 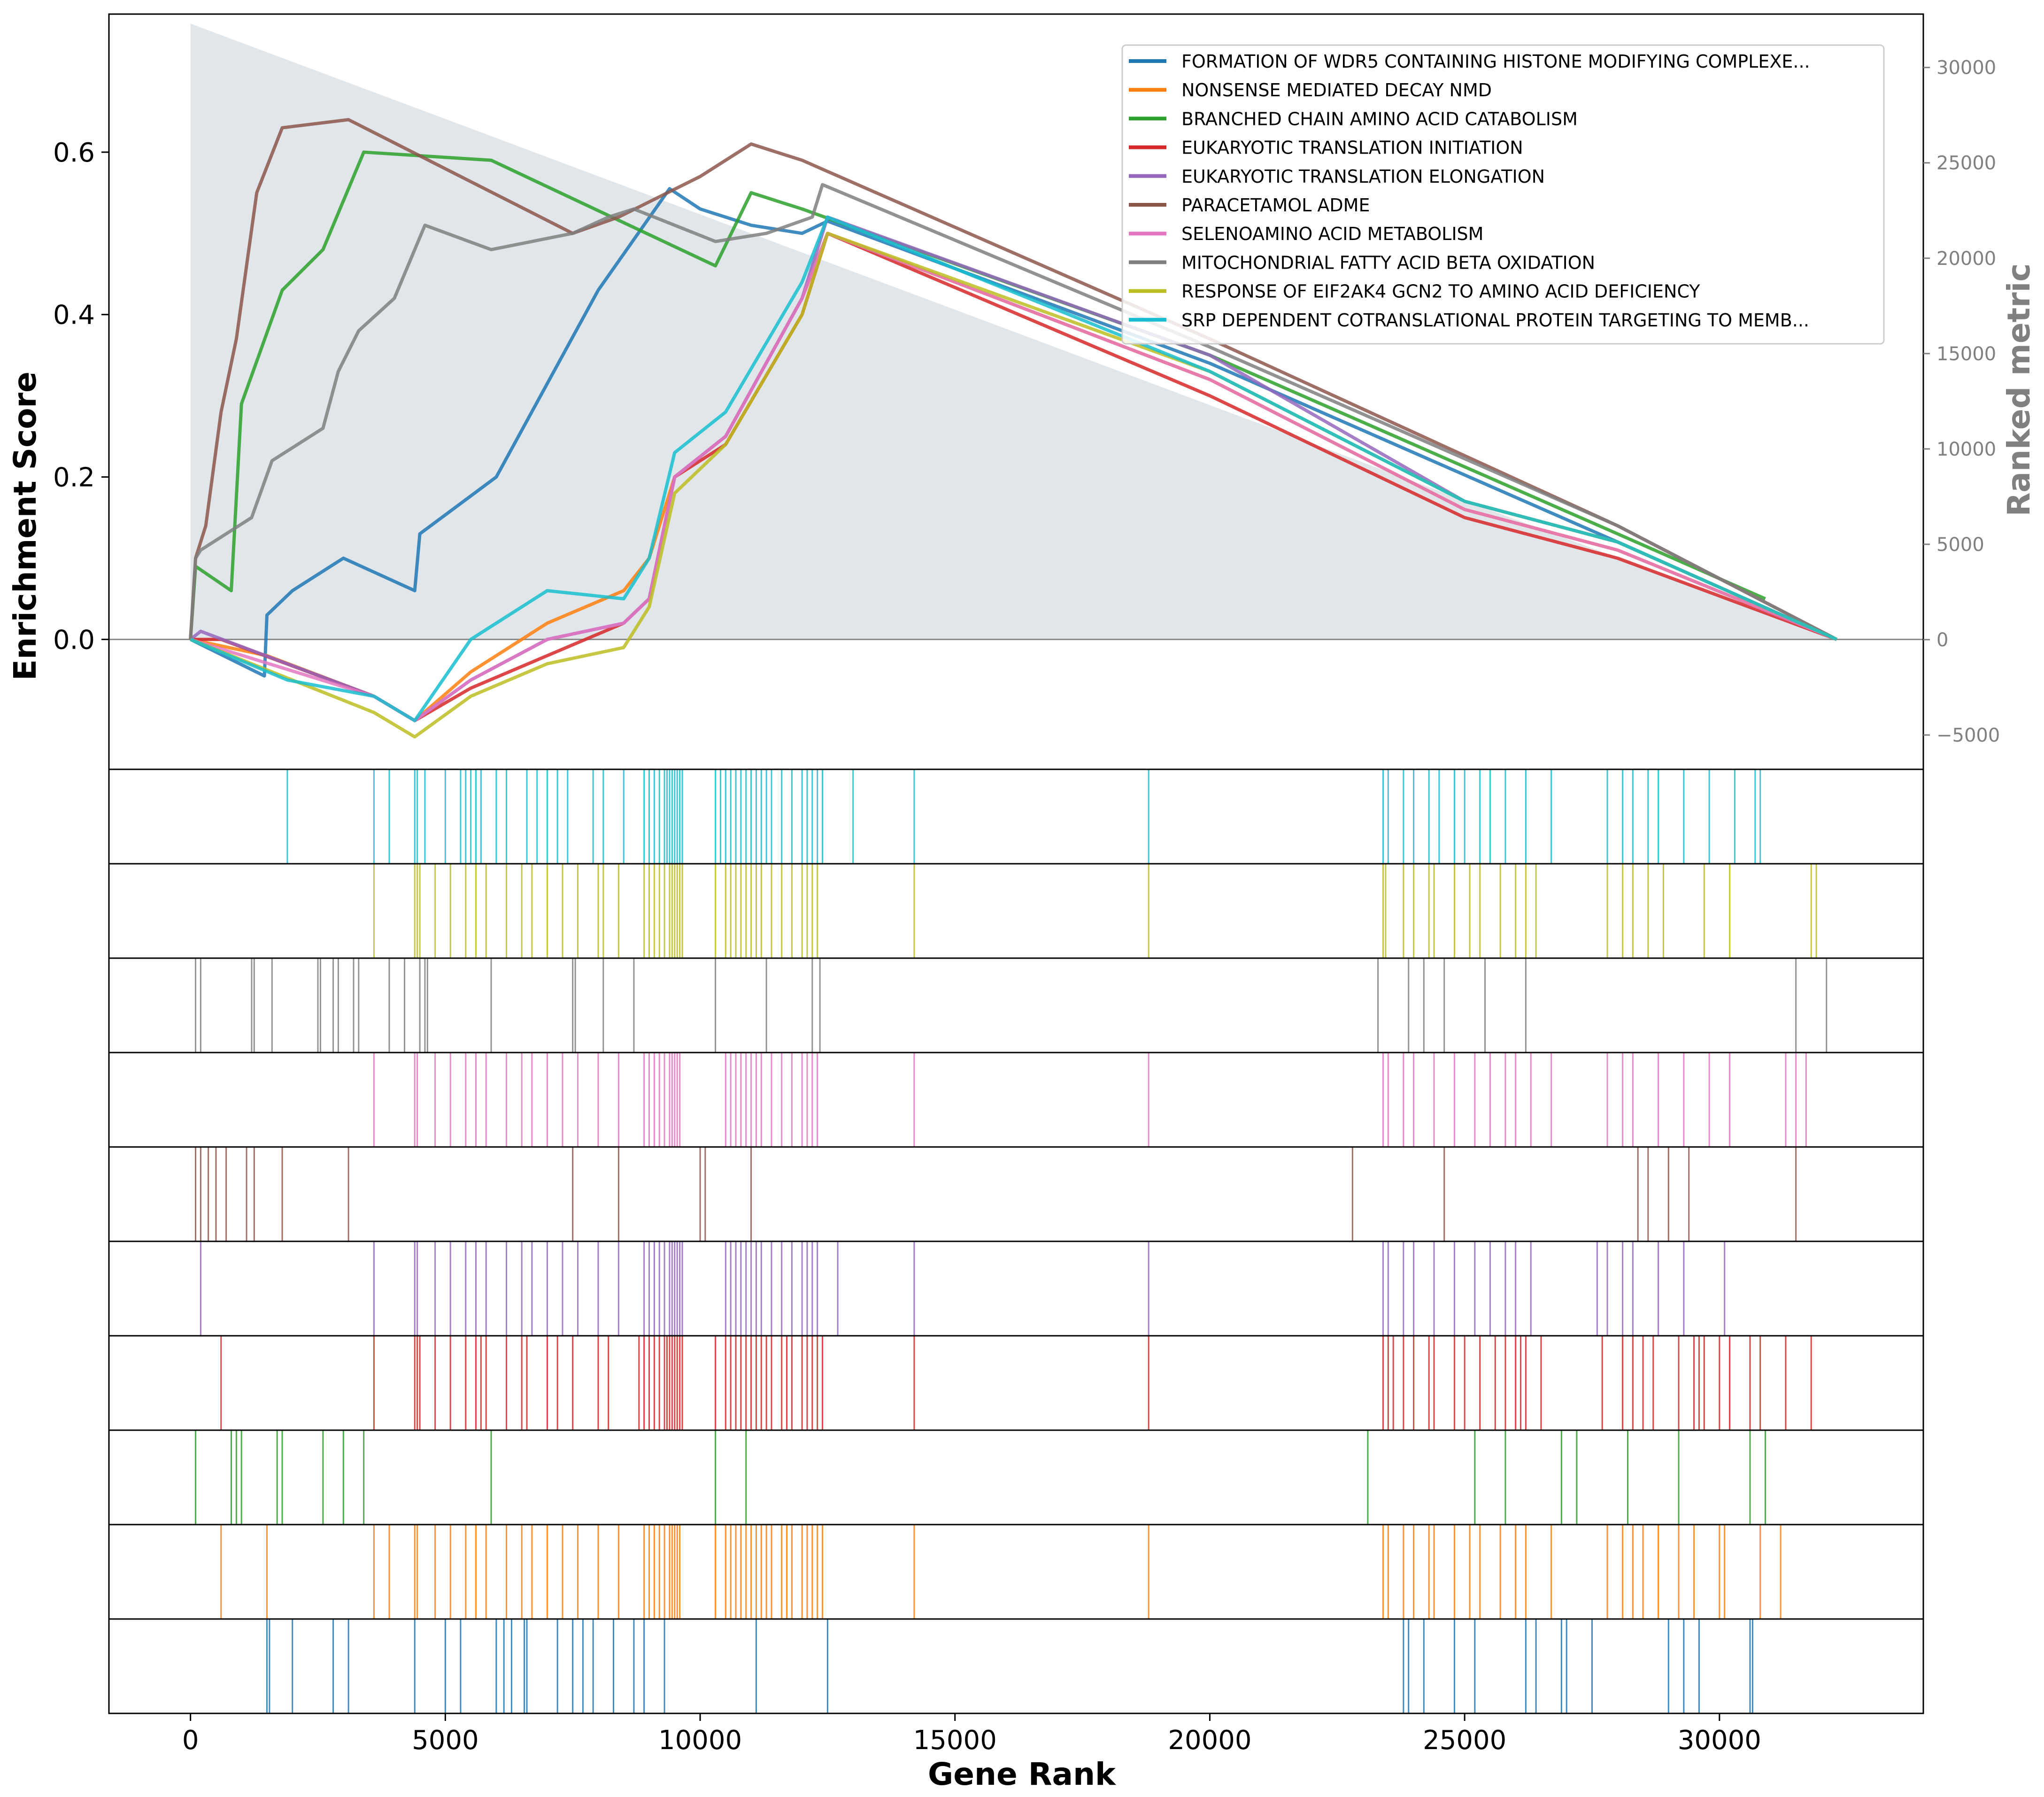 What do you see at coordinates (74, 640) in the screenshot?
I see `y-tick-label: 0.0` at bounding box center [74, 640].